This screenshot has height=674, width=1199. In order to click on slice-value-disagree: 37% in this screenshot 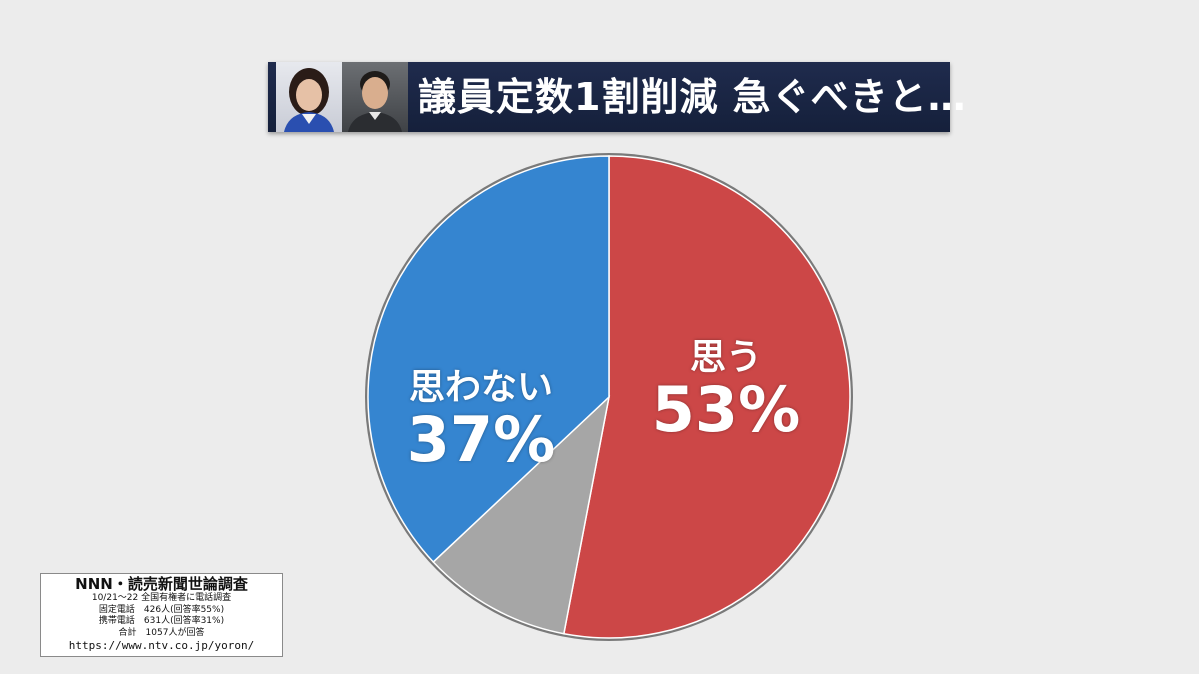, I will do `click(481, 439)`.